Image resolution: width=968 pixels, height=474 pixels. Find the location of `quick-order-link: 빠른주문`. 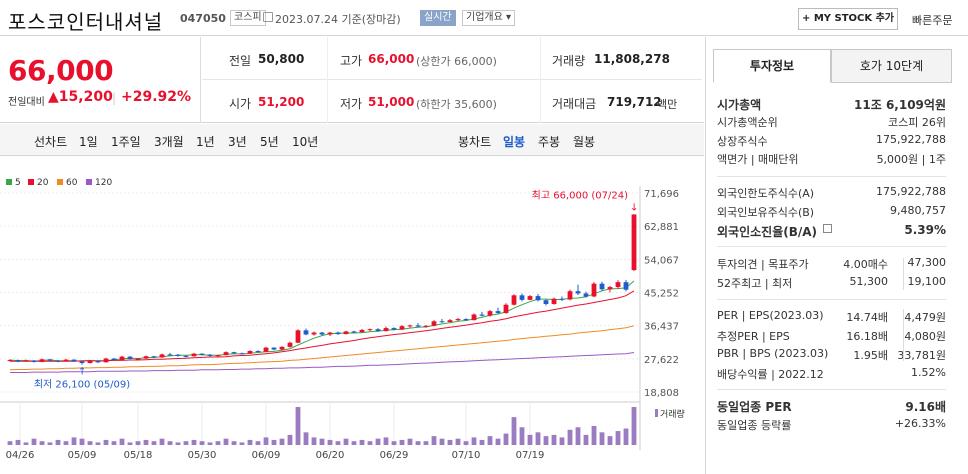

quick-order-link: 빠른주문 is located at coordinates (932, 20).